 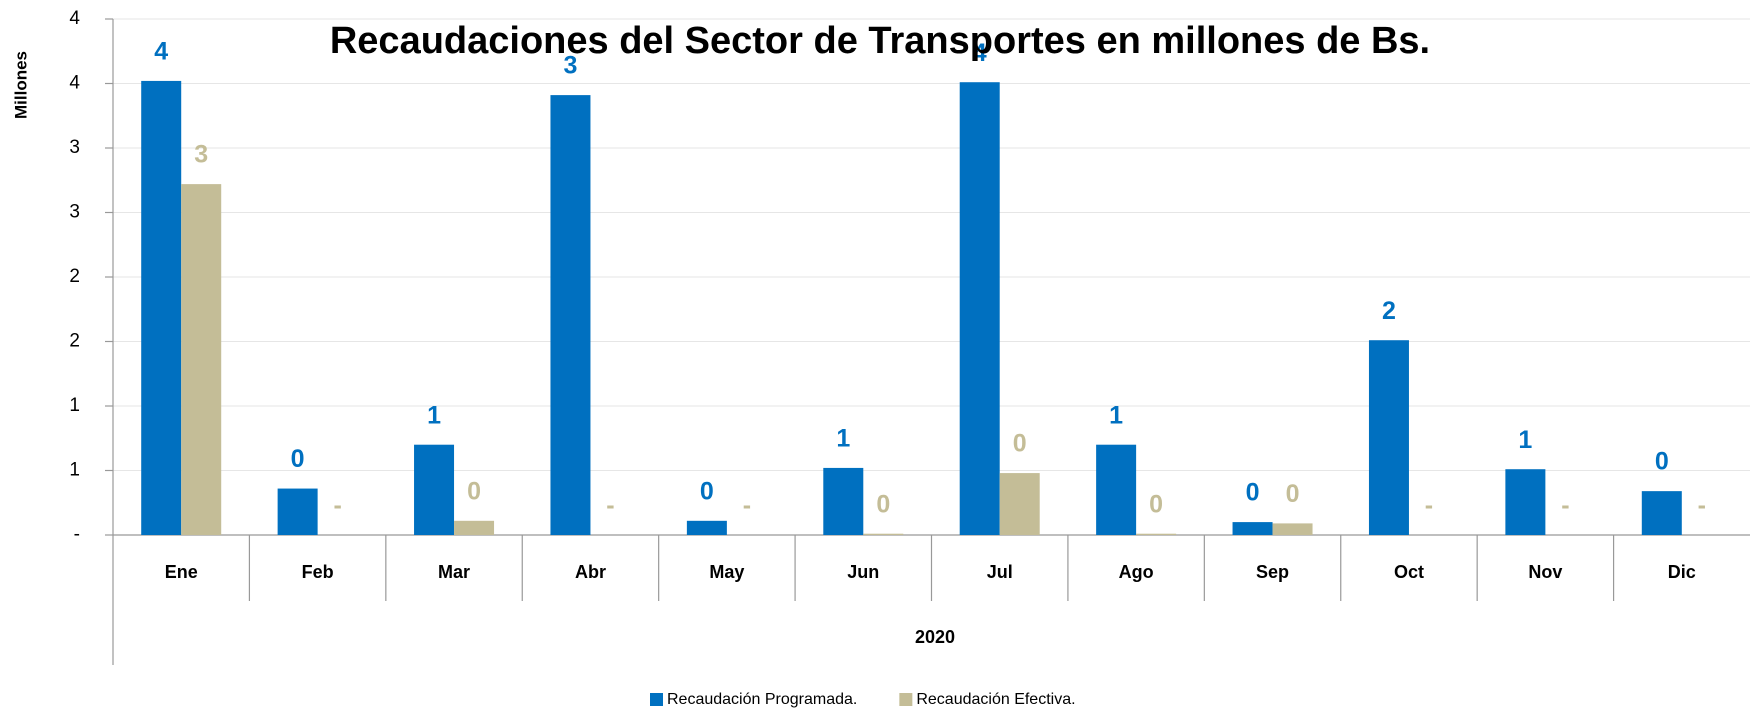 I want to click on x-tick-label: Dic, so click(x=1682, y=572).